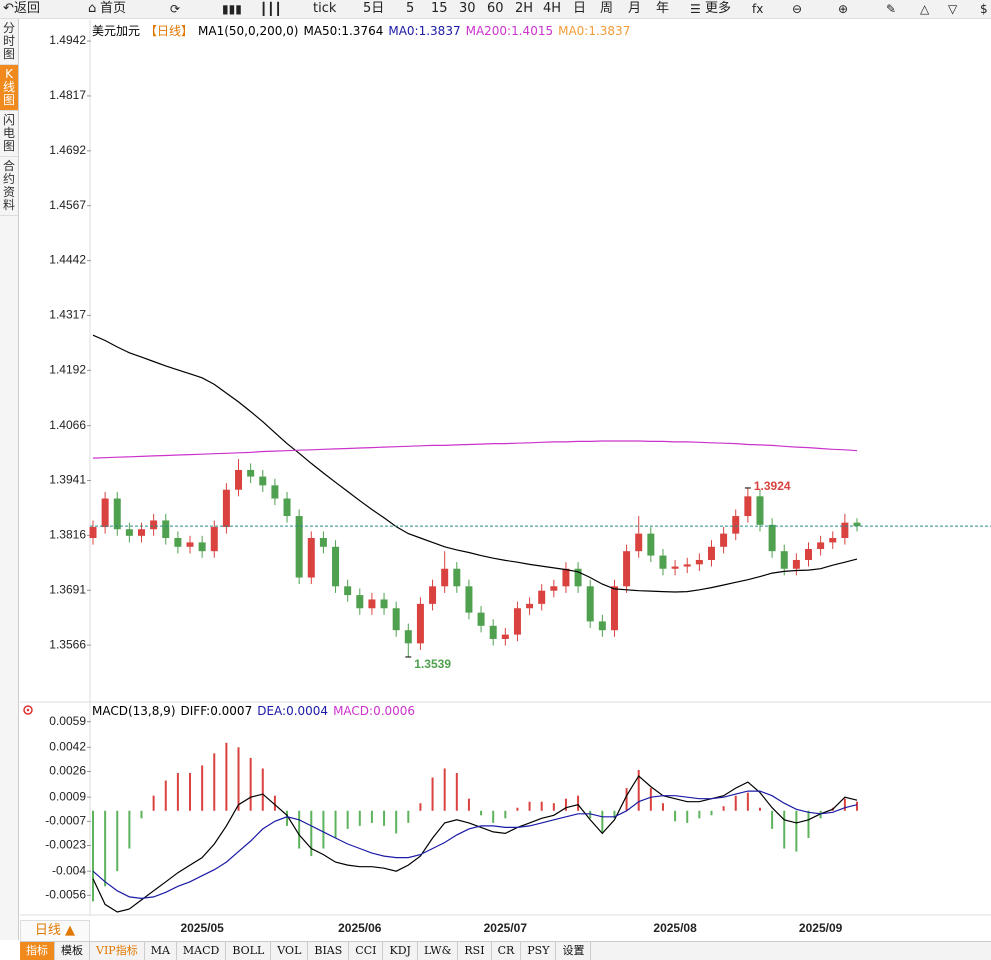  What do you see at coordinates (67, 644) in the screenshot?
I see `y-tick-label: 1.3566` at bounding box center [67, 644].